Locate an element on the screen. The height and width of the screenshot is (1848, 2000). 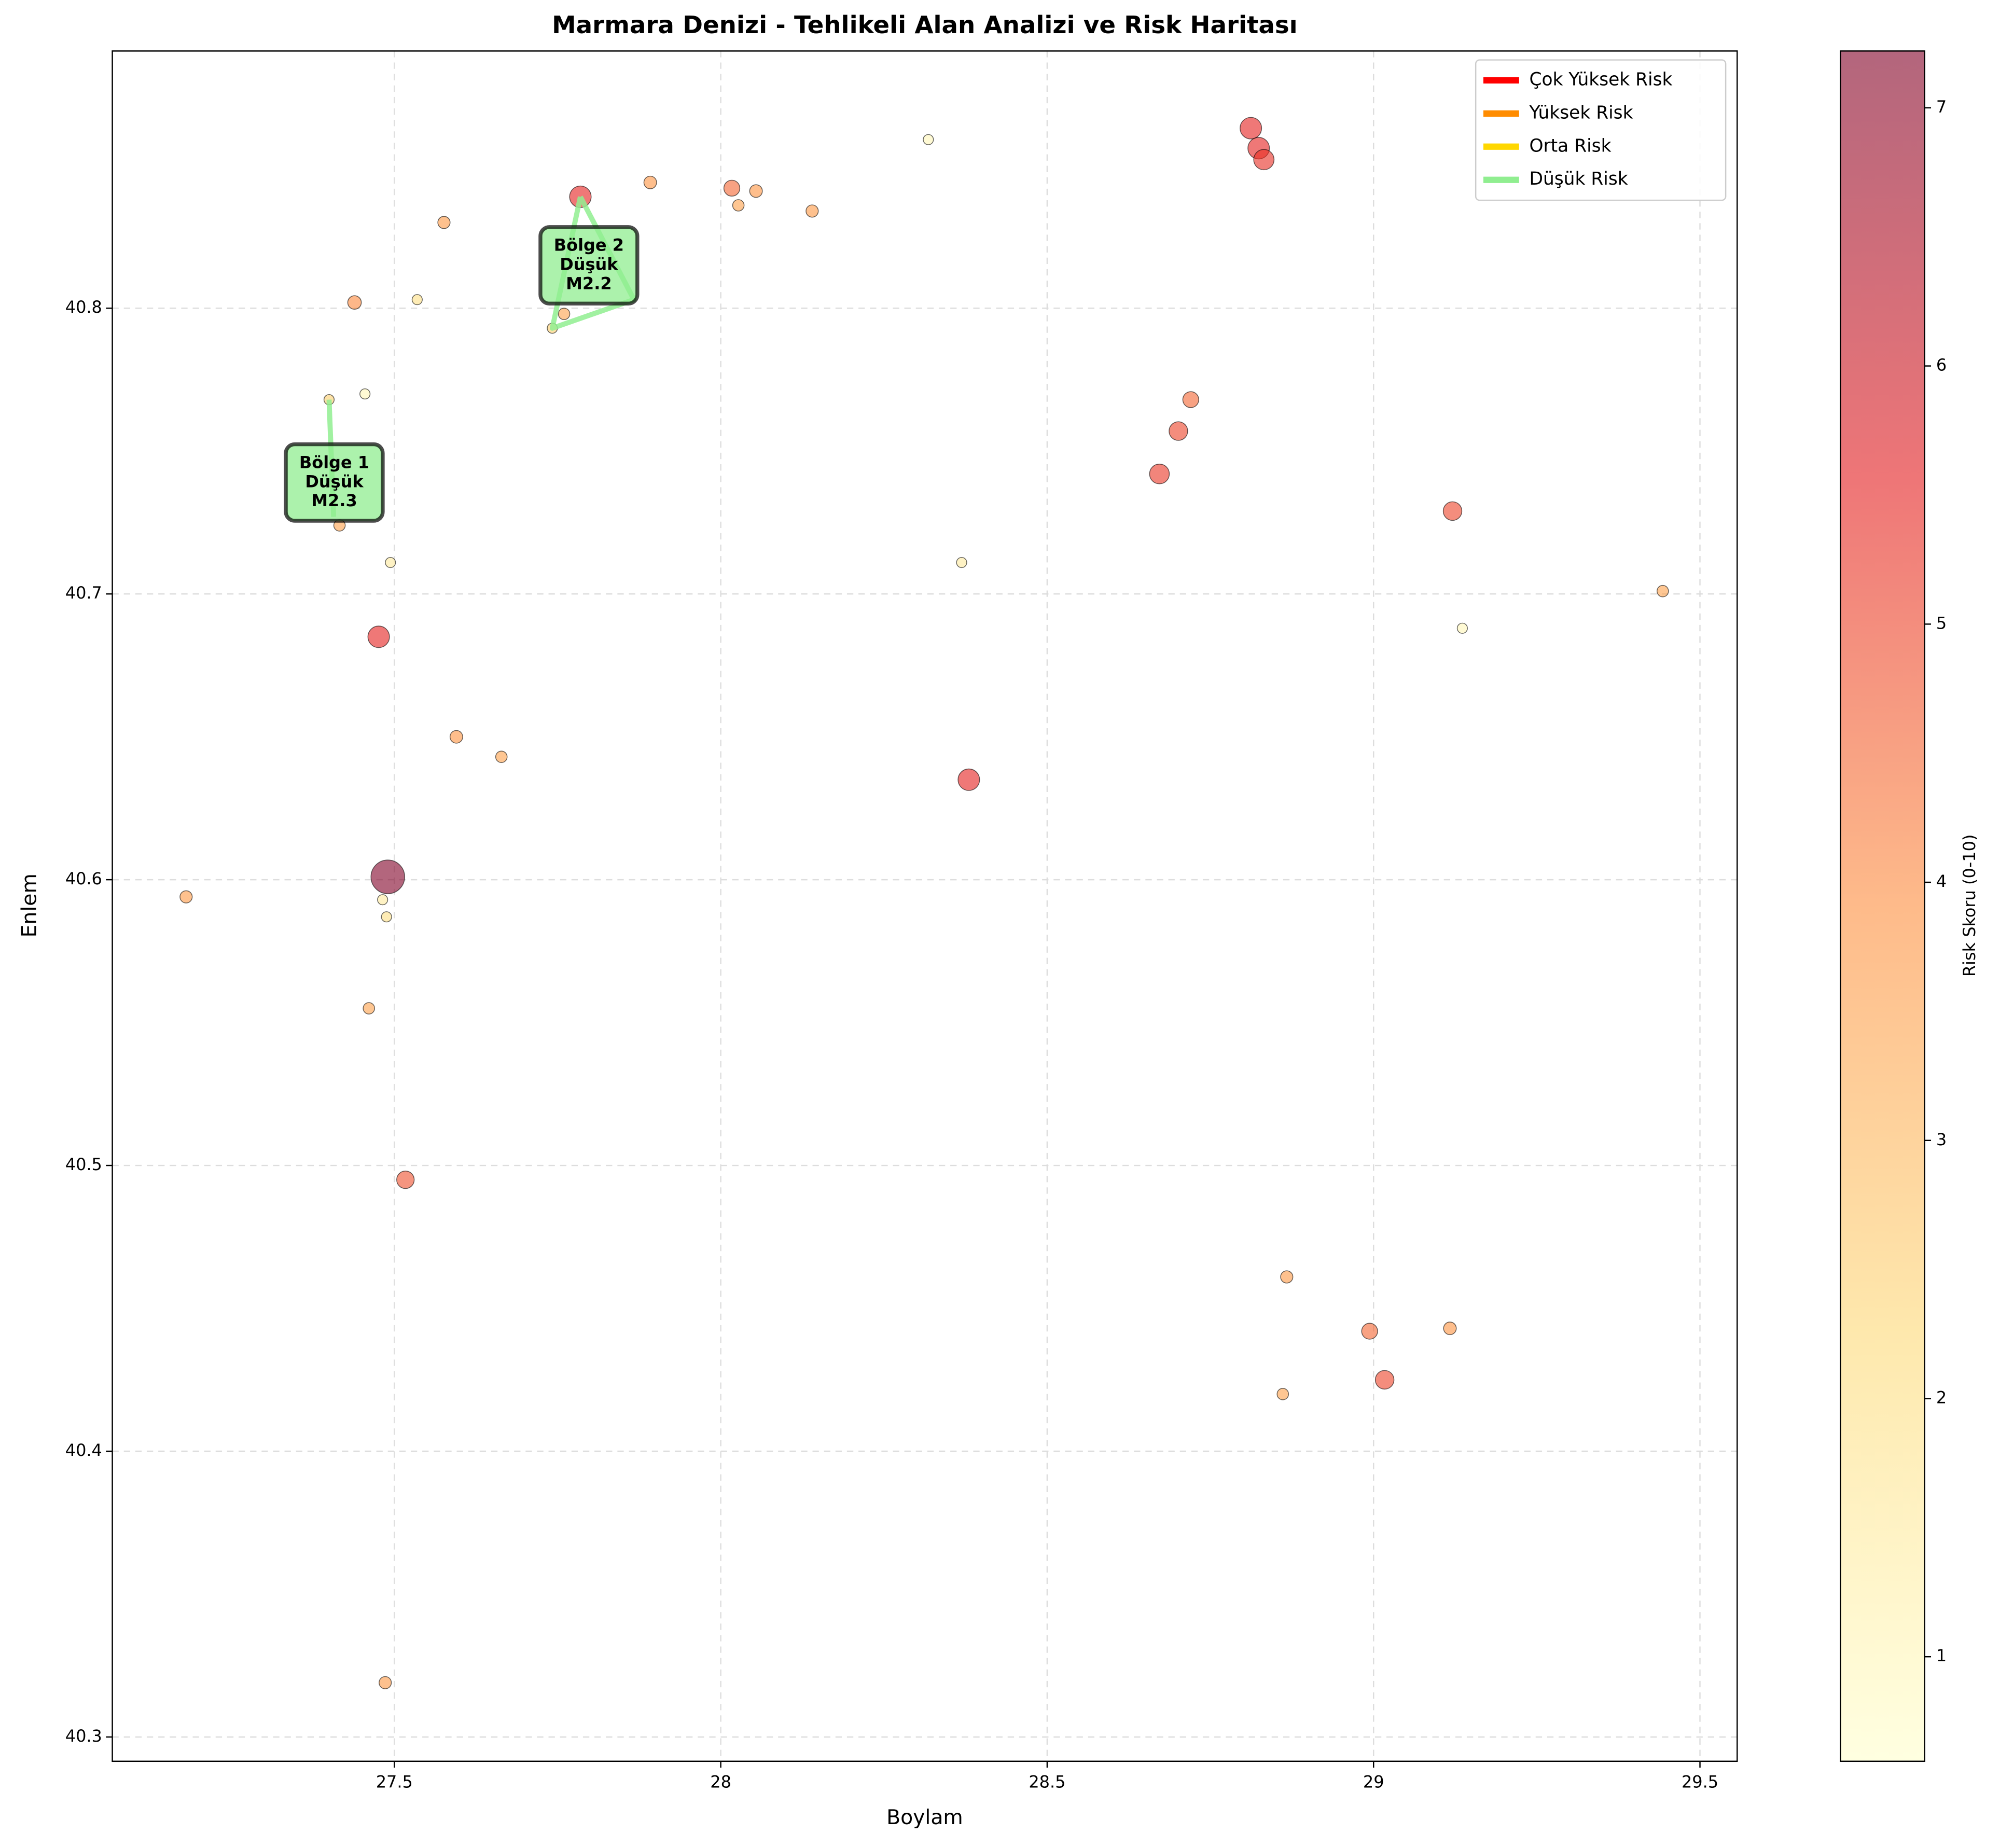
y-tick-label: 40.7 is located at coordinates (83, 593).